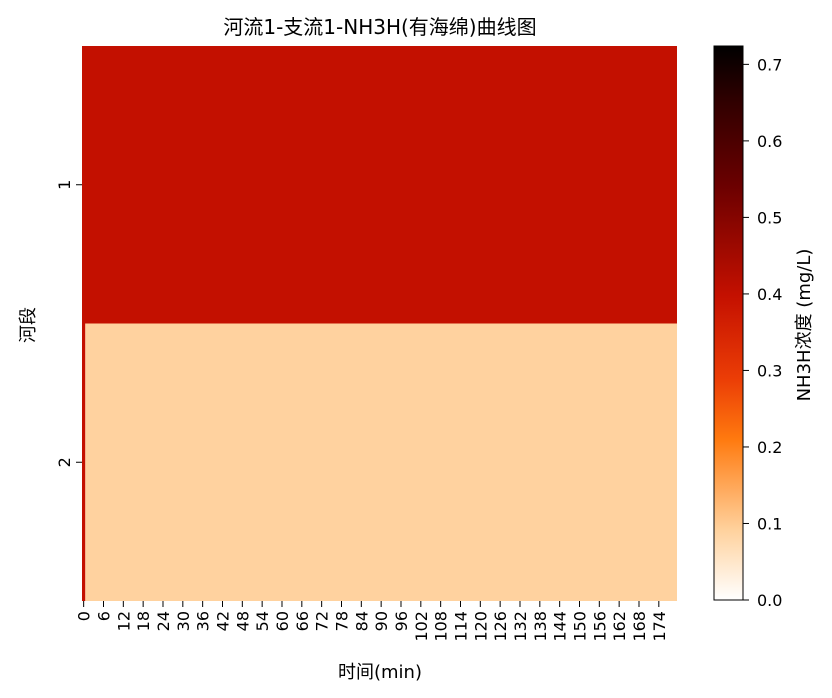  I want to click on colorbar-ticks: 0.0 0.1 0.2 0.3 0.4 0.5 0.6 0.7, so click(762, 332).